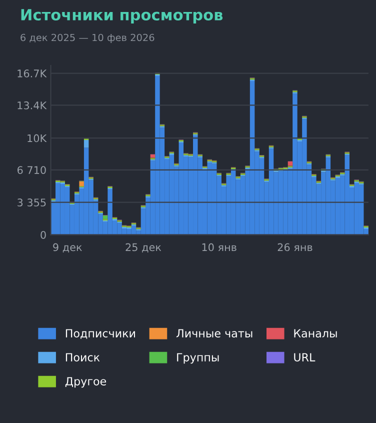 The image size is (376, 423). Describe the element at coordinates (219, 247) in the screenshot. I see `x-tick-label: 10 янв` at that location.